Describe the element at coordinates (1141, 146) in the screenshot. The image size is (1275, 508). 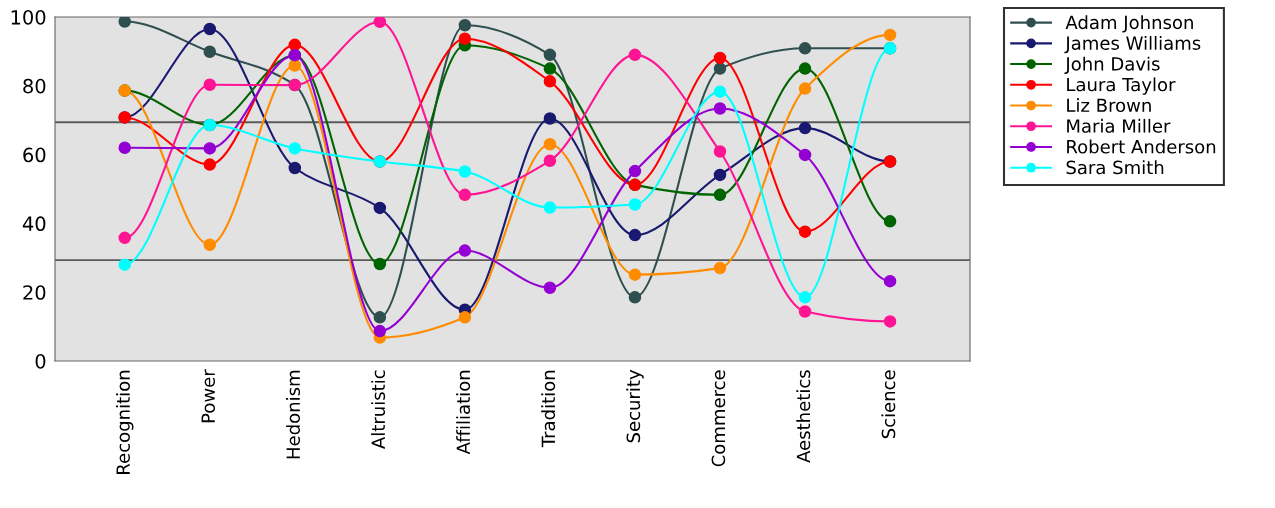
I see `legend-label: Robert Anderson` at that location.